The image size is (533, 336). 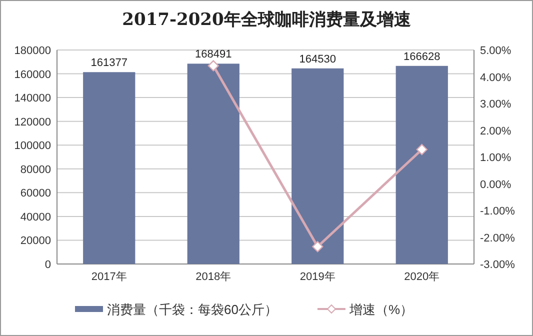 What do you see at coordinates (422, 277) in the screenshot?
I see `x-tick-label: 2020年` at bounding box center [422, 277].